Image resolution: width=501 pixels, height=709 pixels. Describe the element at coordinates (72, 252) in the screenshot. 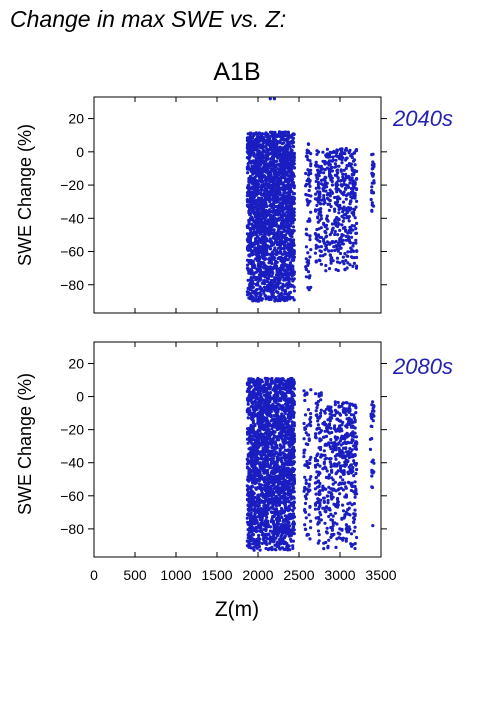

I see `y-tick-label: −60` at that location.